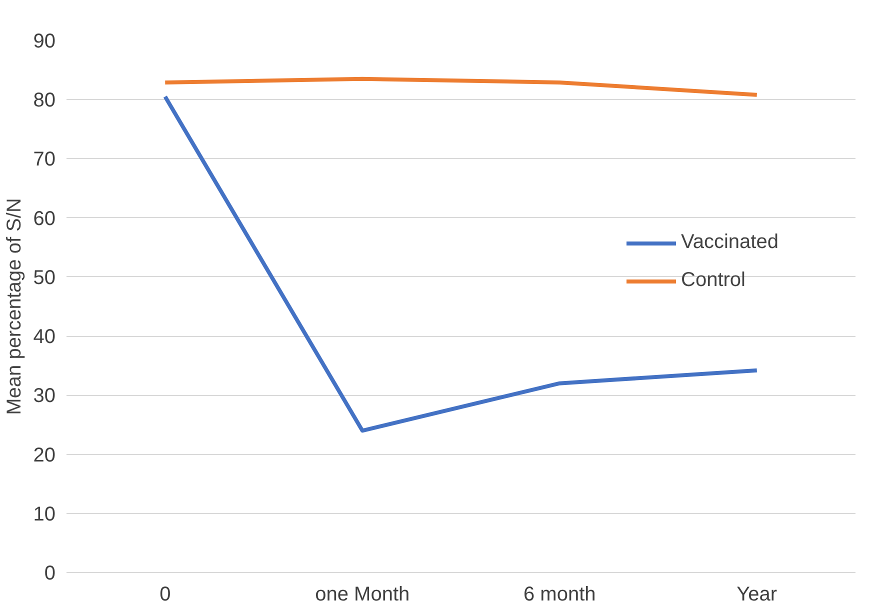 This screenshot has height=613, width=874. I want to click on x-tick-label: 6 month, so click(559, 595).